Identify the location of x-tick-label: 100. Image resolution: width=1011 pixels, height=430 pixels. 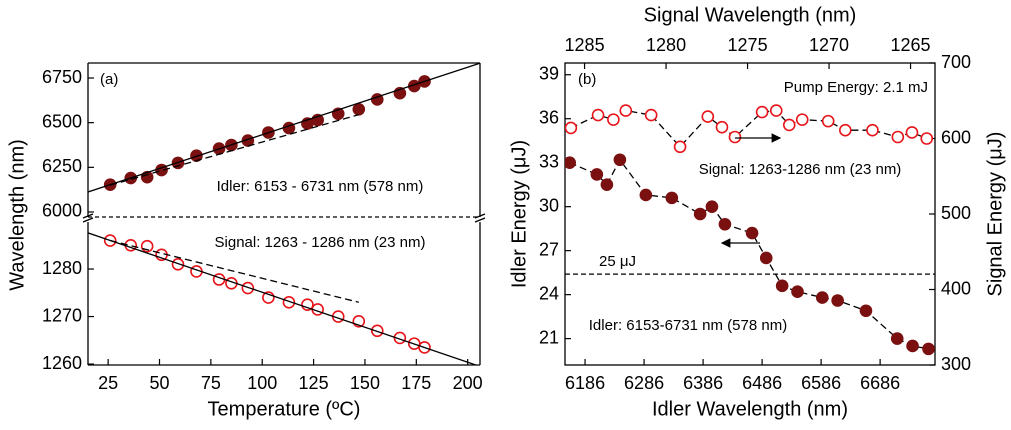
(262, 383).